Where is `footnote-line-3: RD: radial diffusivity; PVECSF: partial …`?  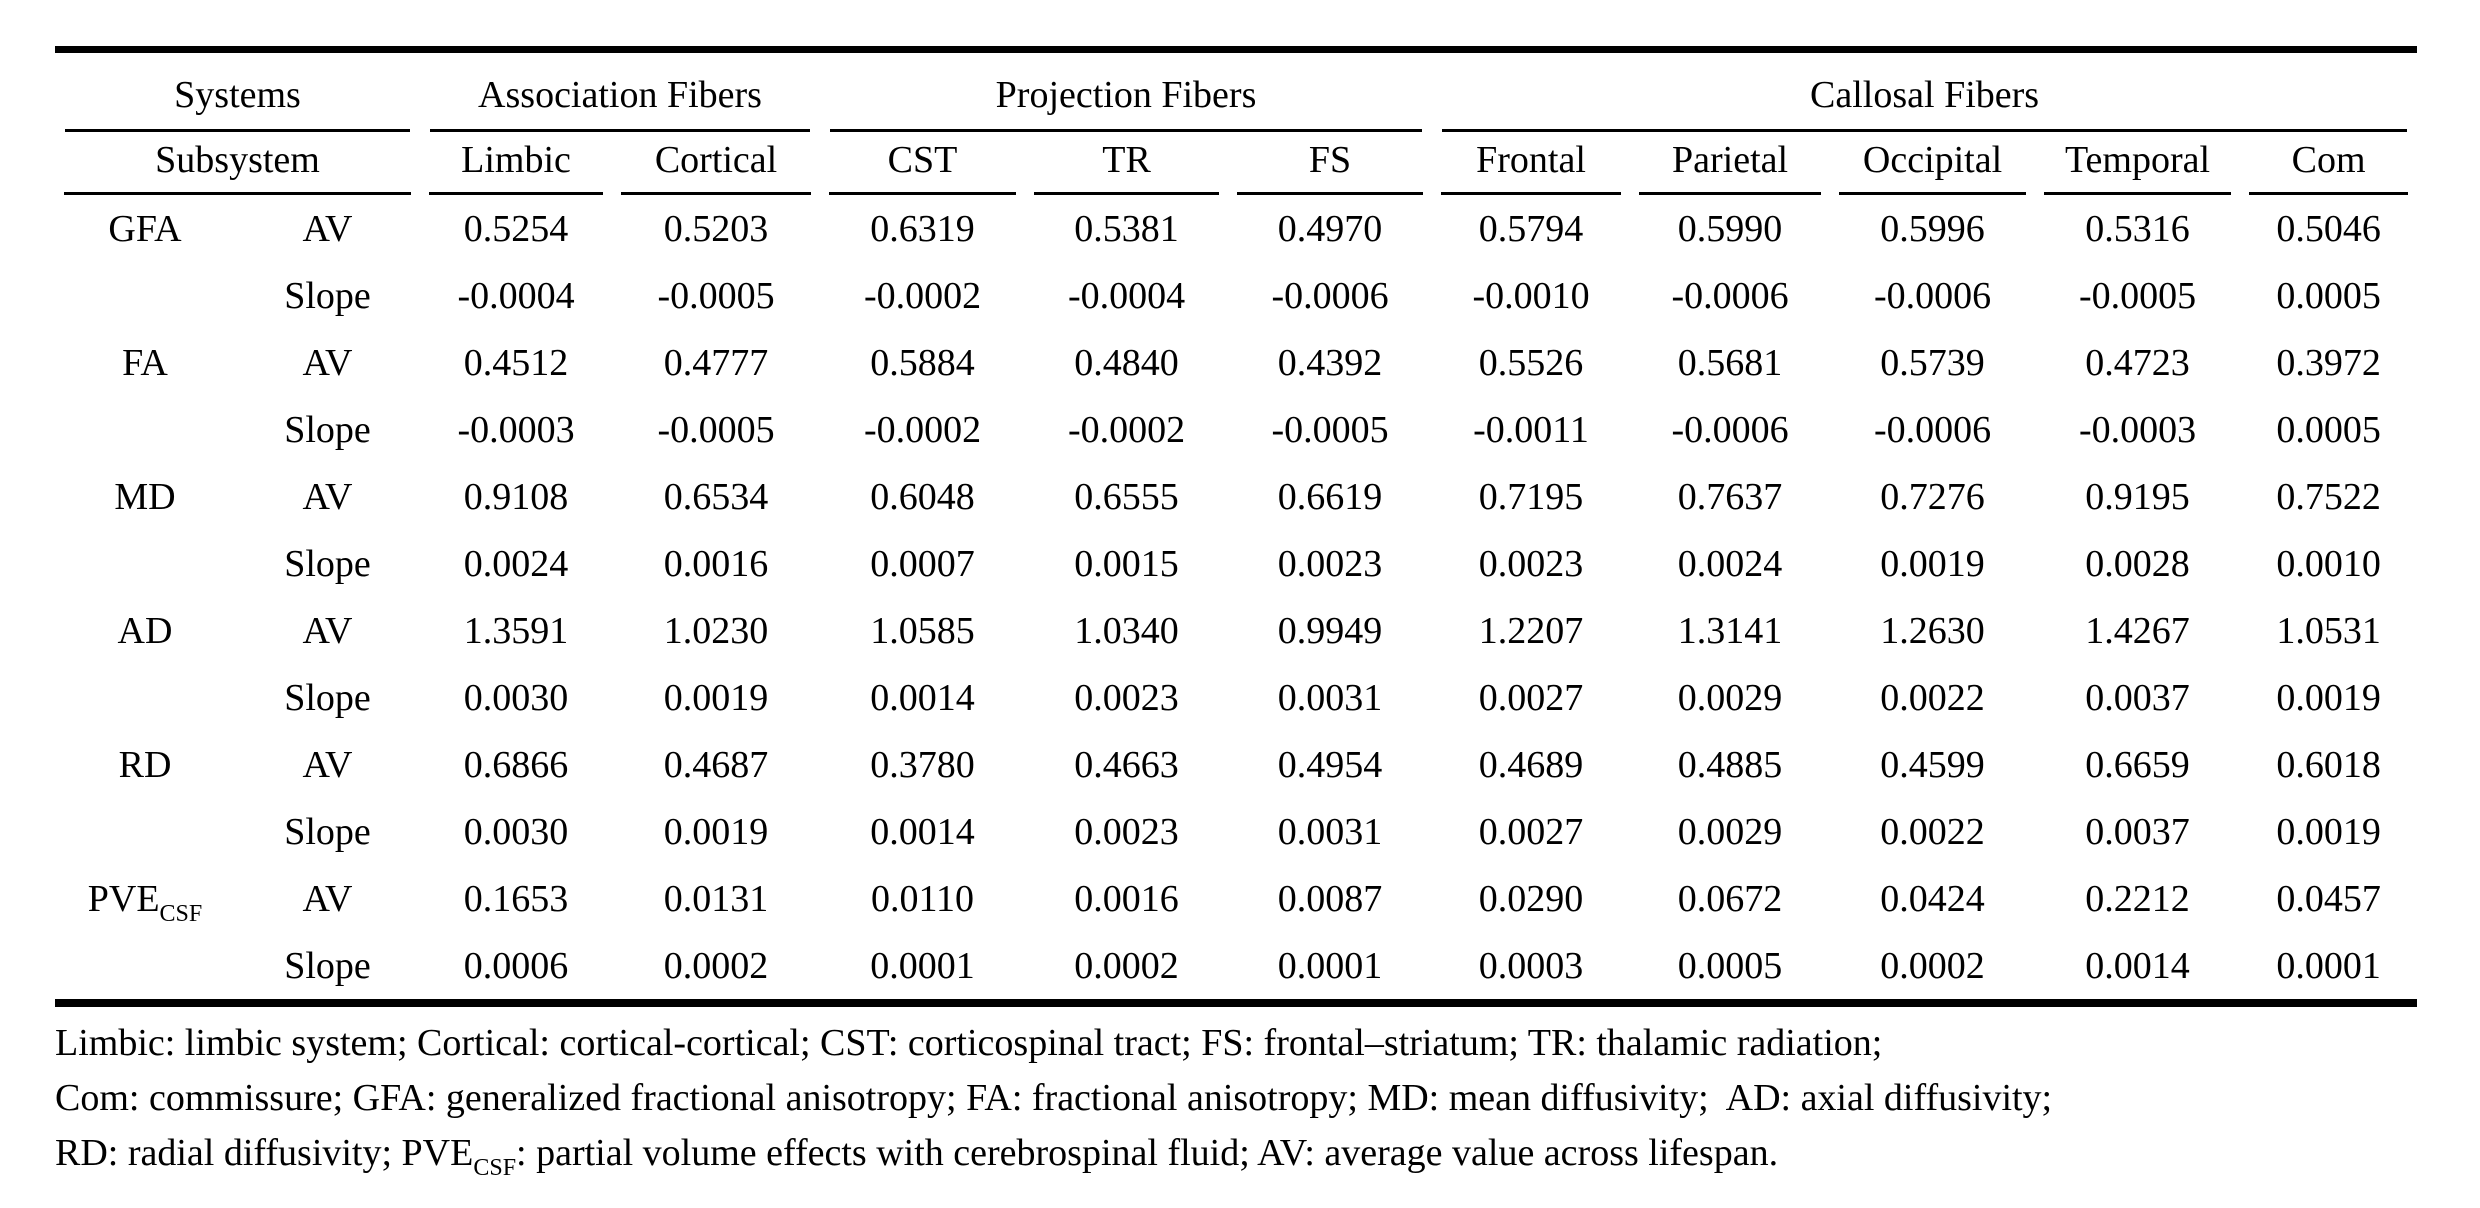 footnote-line-3: RD: radial diffusivity; PVECSF: partial … is located at coordinates (917, 1156).